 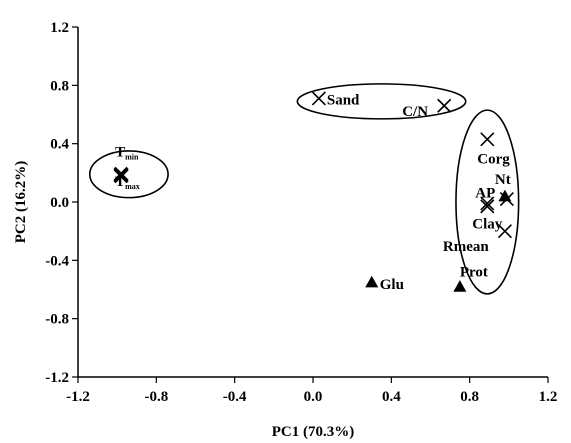 I want to click on x-tick-label: -0.4, so click(x=235, y=397).